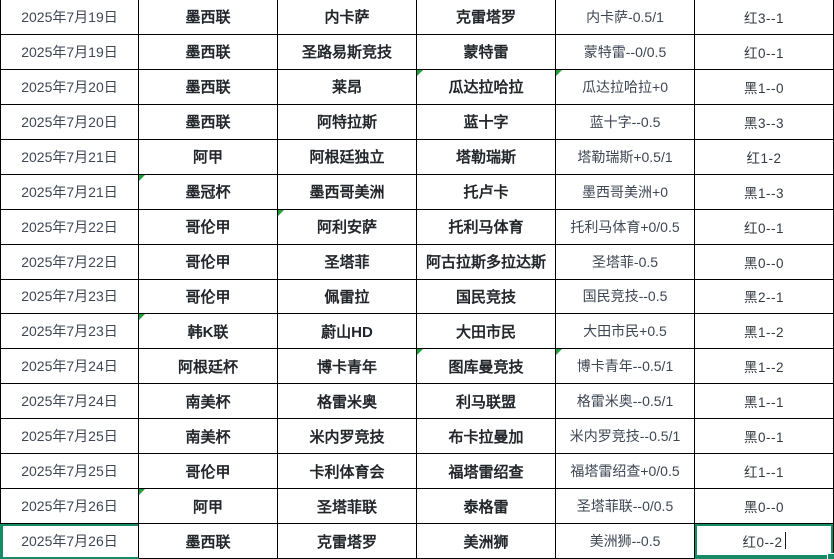 The height and width of the screenshot is (559, 834). I want to click on cell-home-team: 佩雷拉, so click(347, 297).